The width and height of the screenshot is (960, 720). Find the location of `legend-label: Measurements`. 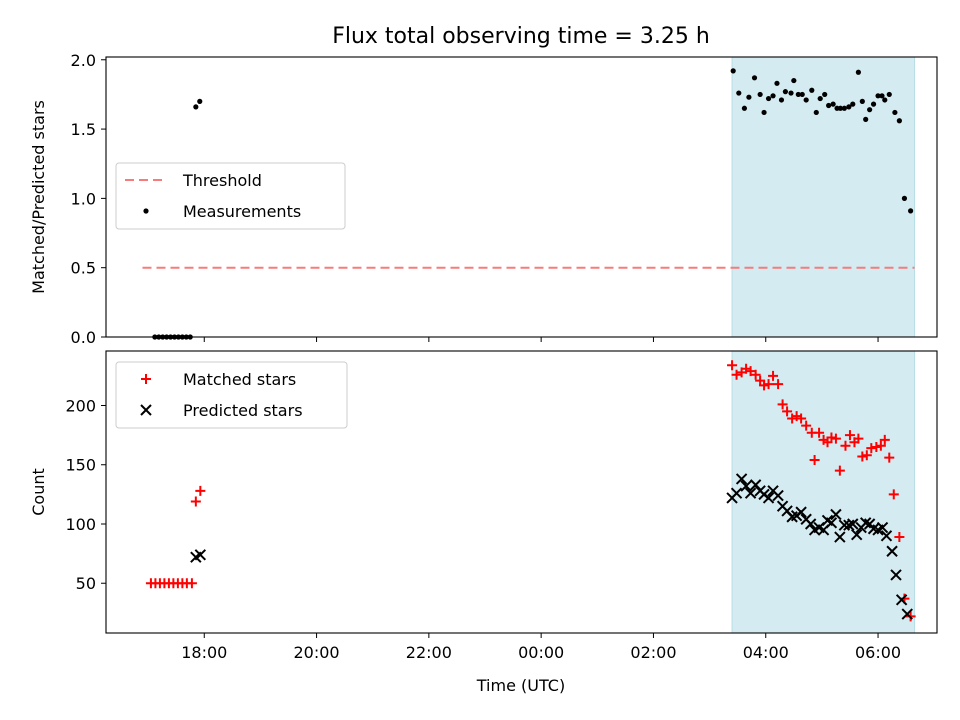

legend-label: Measurements is located at coordinates (242, 211).